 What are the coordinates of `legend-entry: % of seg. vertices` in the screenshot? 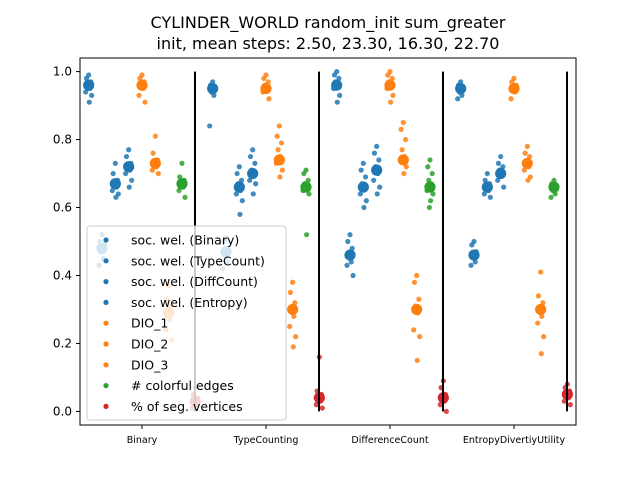 It's located at (173, 406).